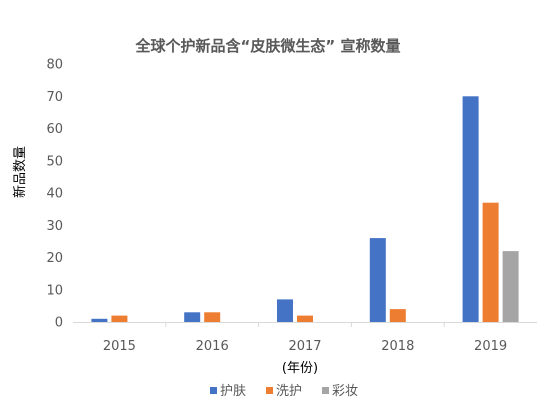  Describe the element at coordinates (300, 368) in the screenshot. I see `x-axis-label: (年份)` at that location.